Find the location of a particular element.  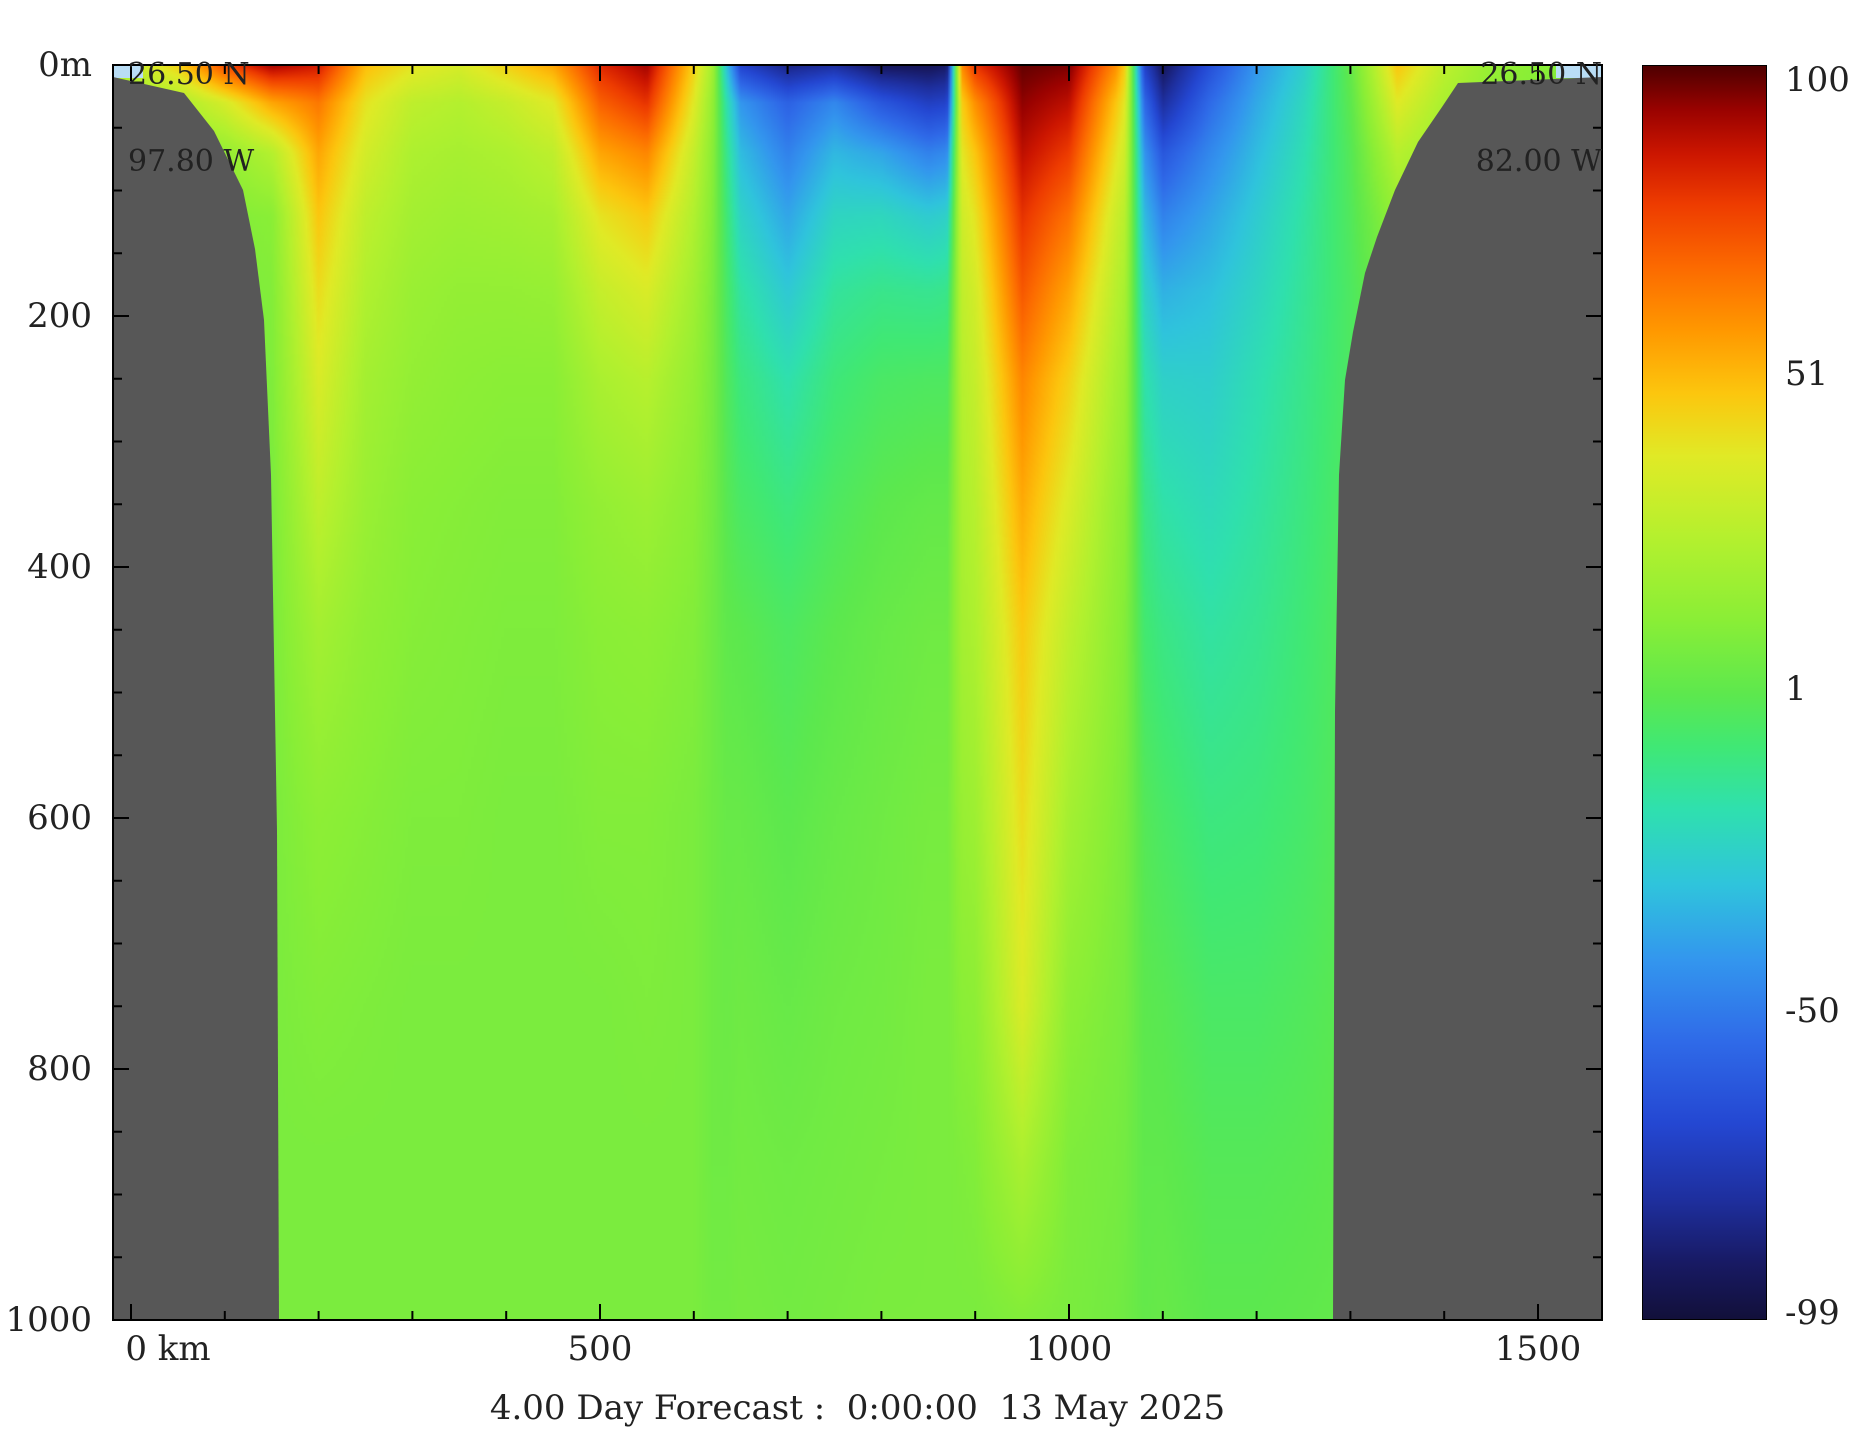

distance-label-1000: 1000 is located at coordinates (1069, 1349).